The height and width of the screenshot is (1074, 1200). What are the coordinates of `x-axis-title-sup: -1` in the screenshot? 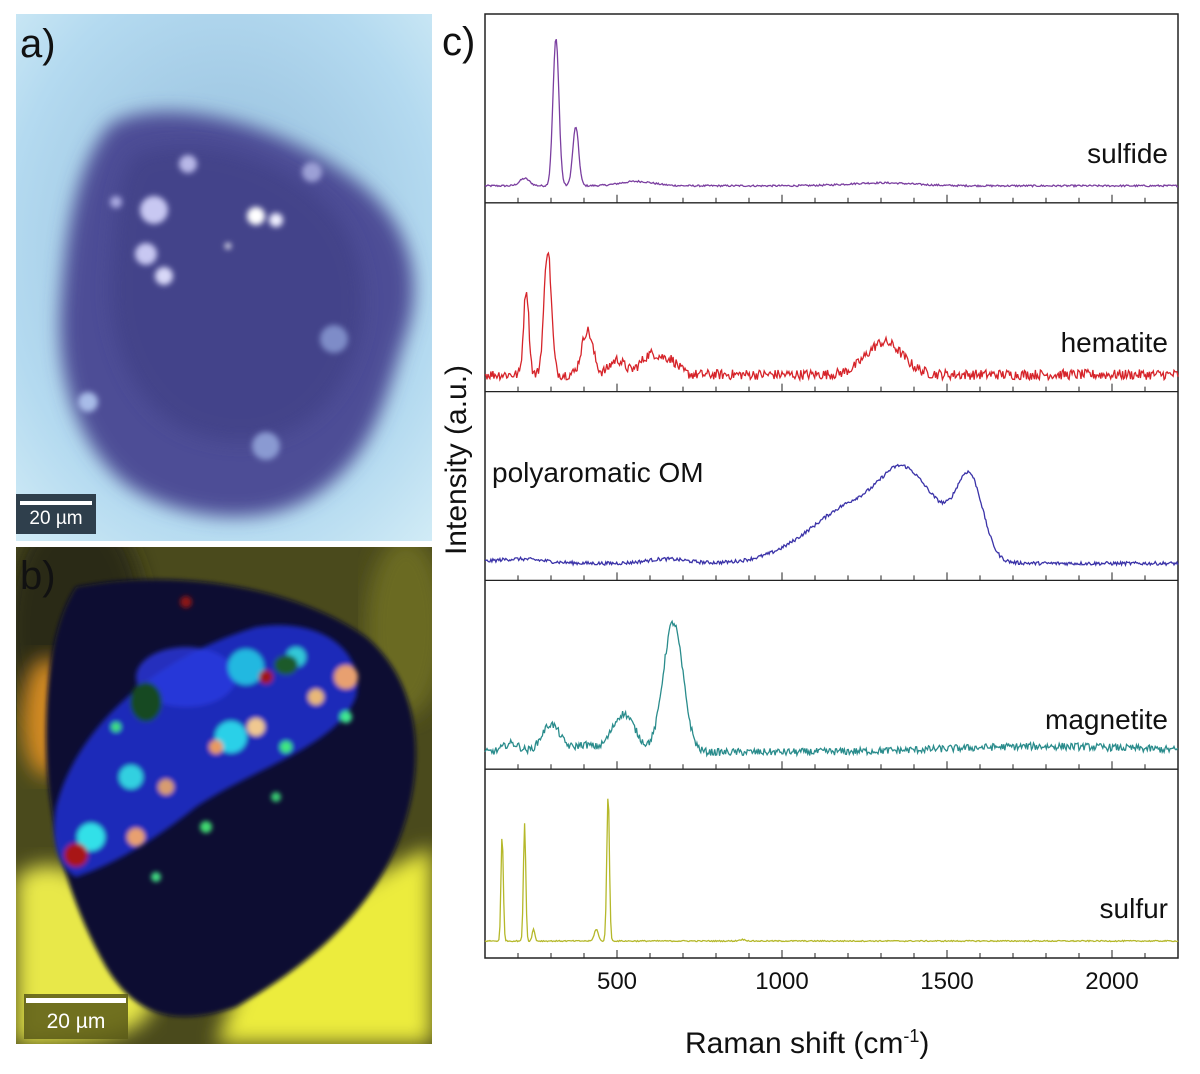 It's located at (911, 1036).